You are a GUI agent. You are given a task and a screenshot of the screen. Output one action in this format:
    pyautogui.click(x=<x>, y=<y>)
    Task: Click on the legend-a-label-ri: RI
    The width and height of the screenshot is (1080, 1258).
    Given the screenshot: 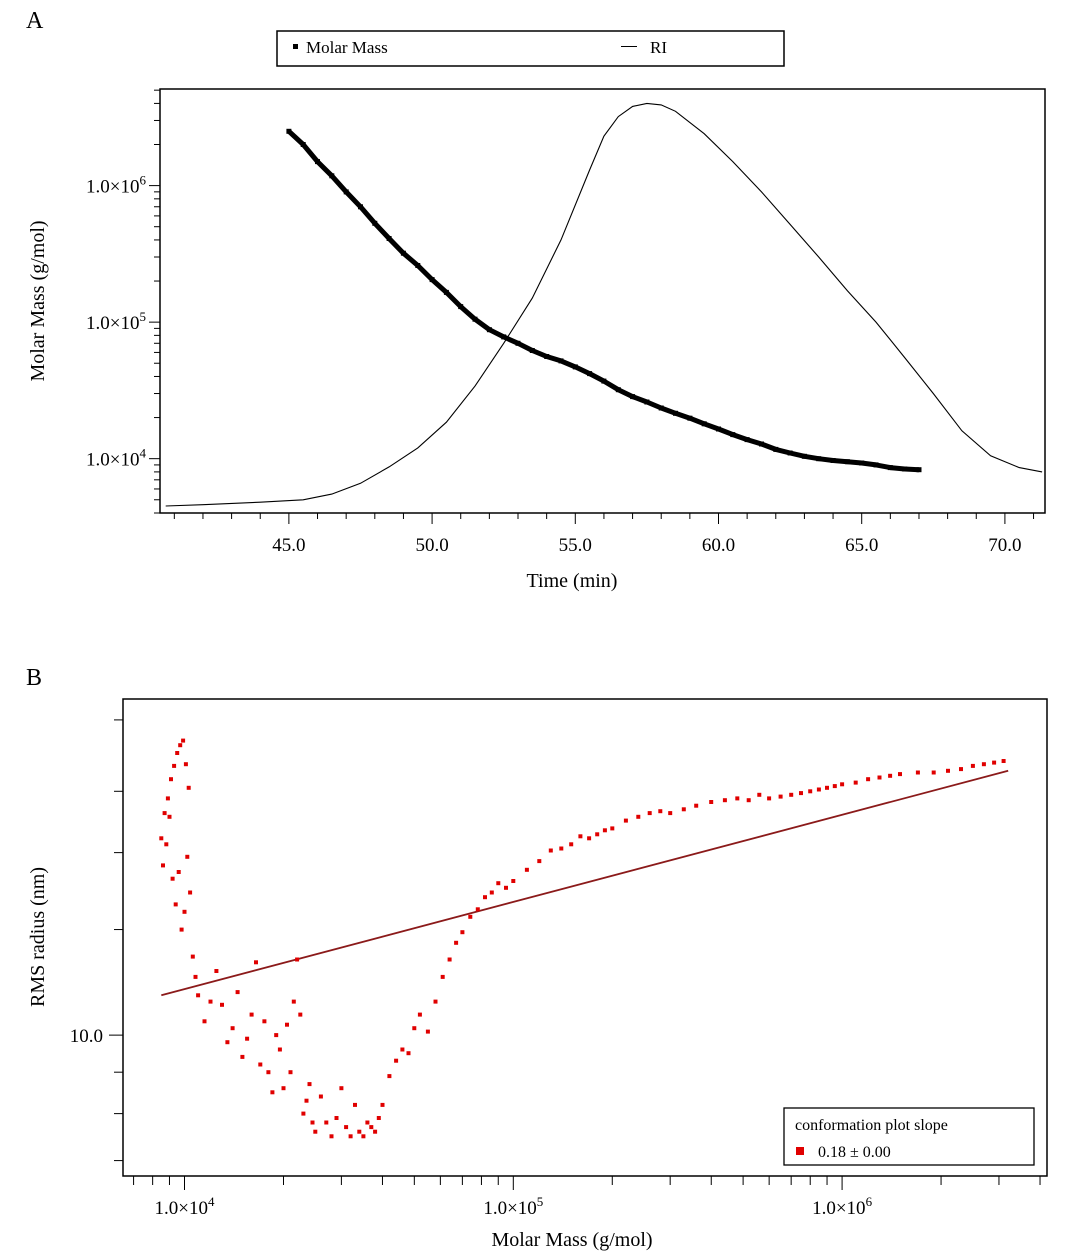 What is the action you would take?
    pyautogui.click(x=658, y=47)
    